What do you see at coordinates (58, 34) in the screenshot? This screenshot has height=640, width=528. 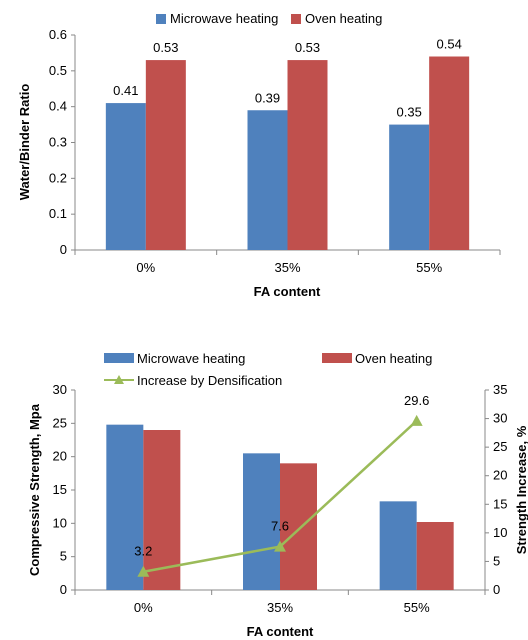 I see `y-tick-label: 0.6` at bounding box center [58, 34].